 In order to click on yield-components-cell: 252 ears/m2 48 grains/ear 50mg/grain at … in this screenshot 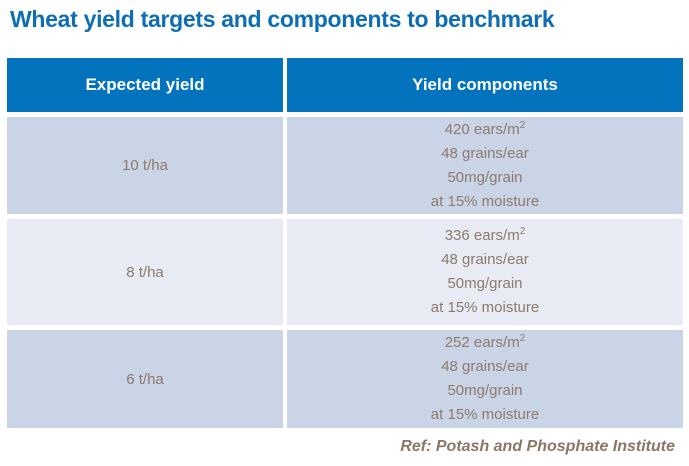, I will do `click(485, 379)`.